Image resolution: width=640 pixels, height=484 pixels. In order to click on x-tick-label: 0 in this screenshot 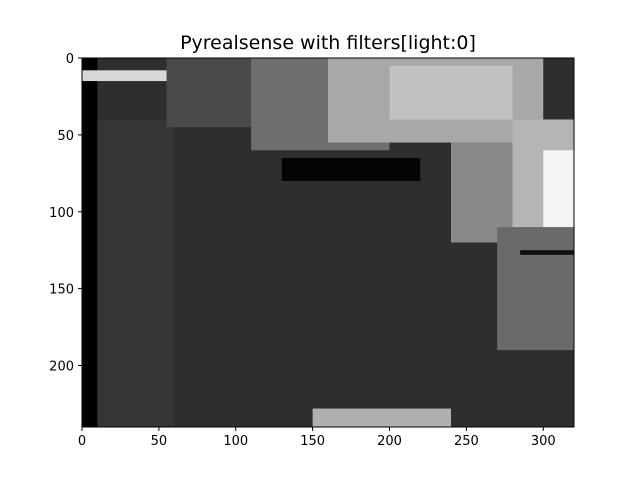, I will do `click(82, 441)`.